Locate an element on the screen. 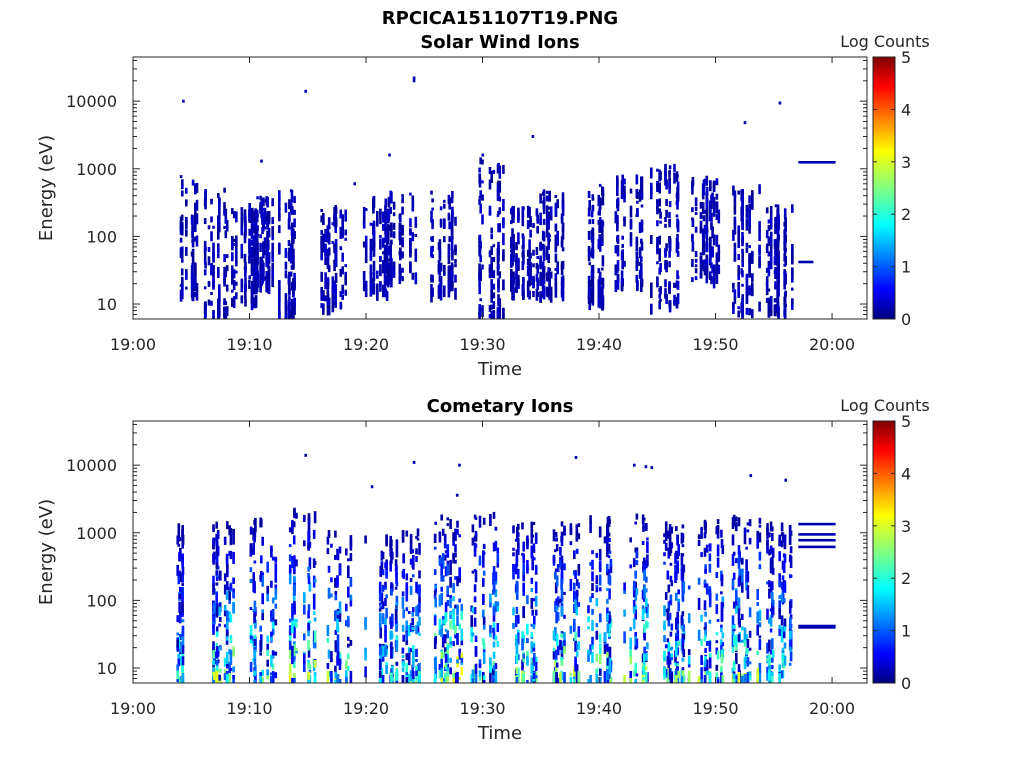  x-tick-label: 19:20 is located at coordinates (366, 708).